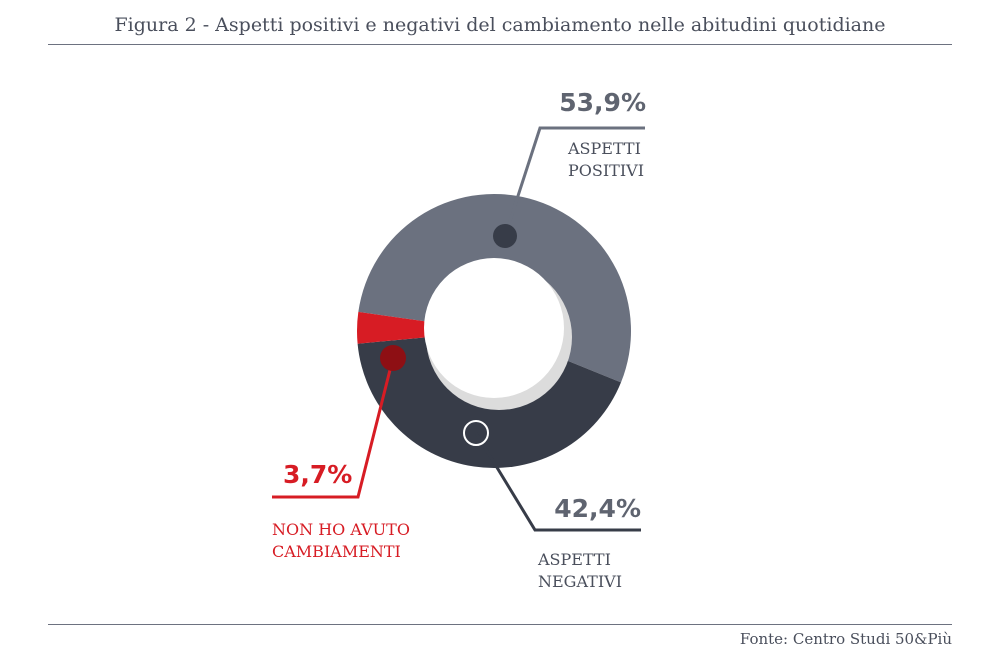 The width and height of the screenshot is (1000, 666). What do you see at coordinates (333, 428) in the screenshot?
I see `leader-line-nessuno` at bounding box center [333, 428].